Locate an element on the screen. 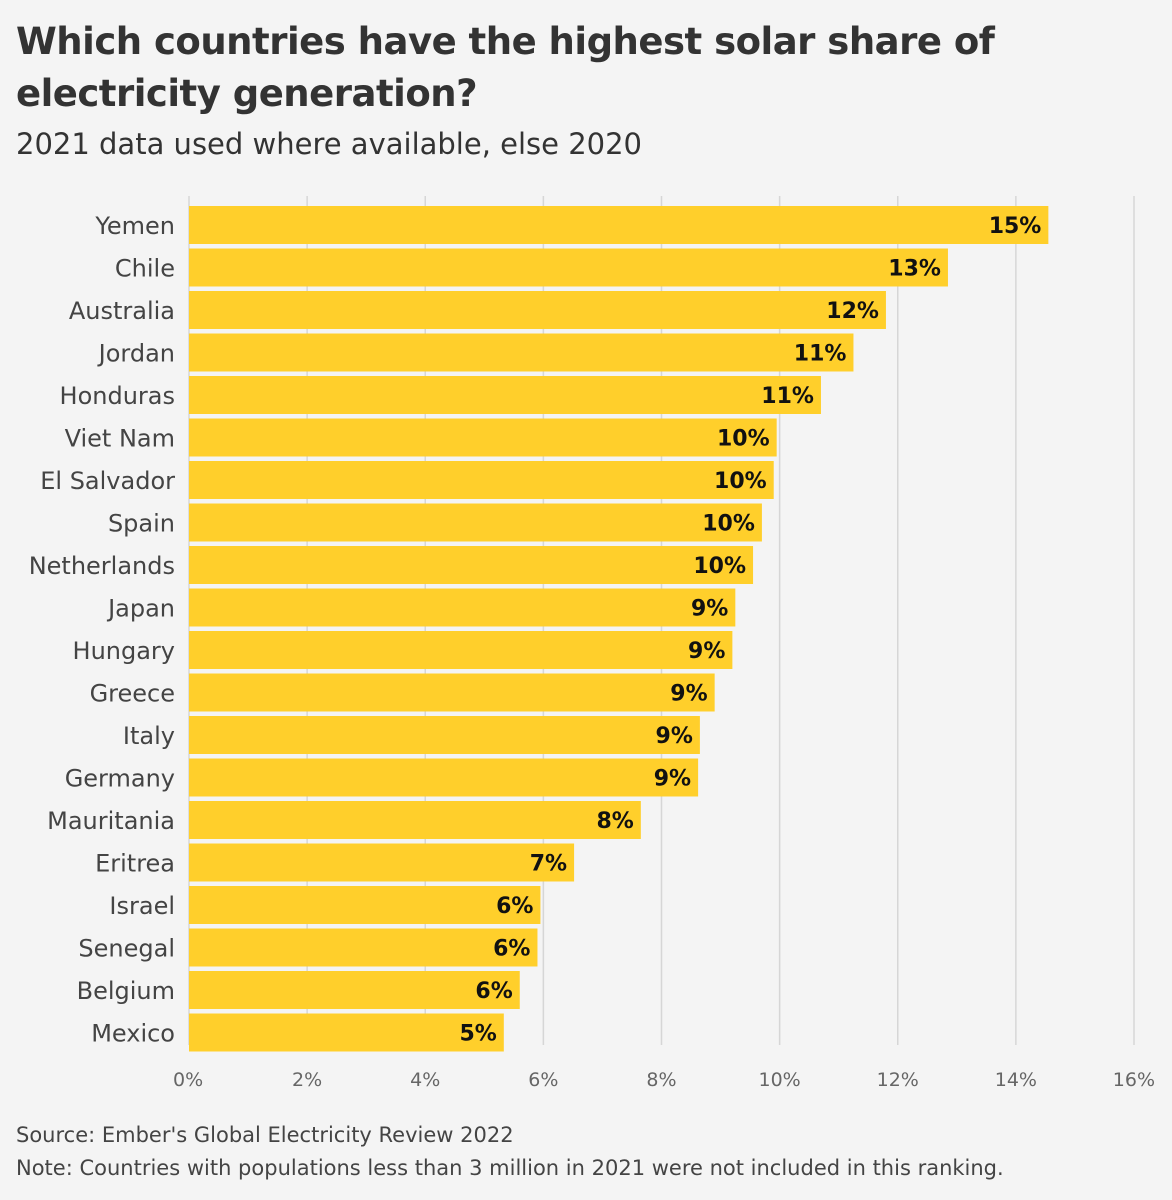 This screenshot has height=1200, width=1172. category-label: Mauritania is located at coordinates (111, 821).